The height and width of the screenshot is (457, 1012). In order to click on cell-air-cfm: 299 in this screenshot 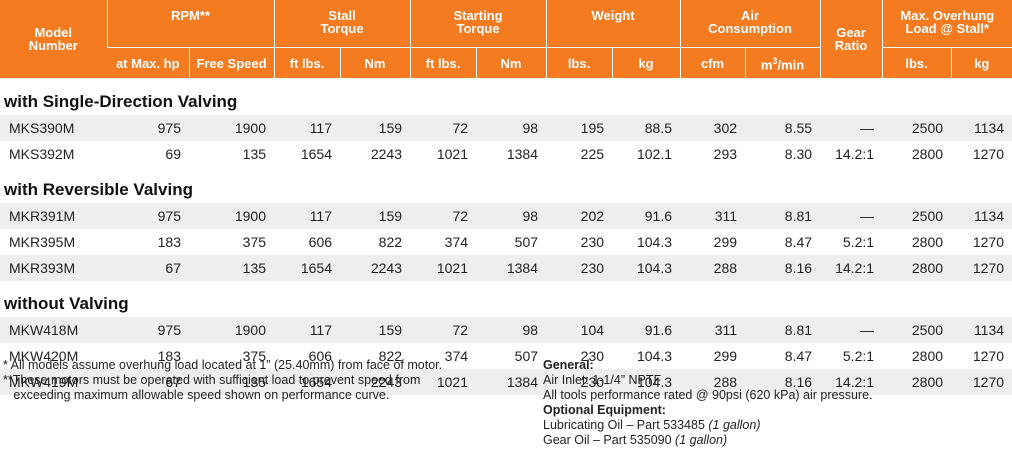, I will do `click(725, 242)`.